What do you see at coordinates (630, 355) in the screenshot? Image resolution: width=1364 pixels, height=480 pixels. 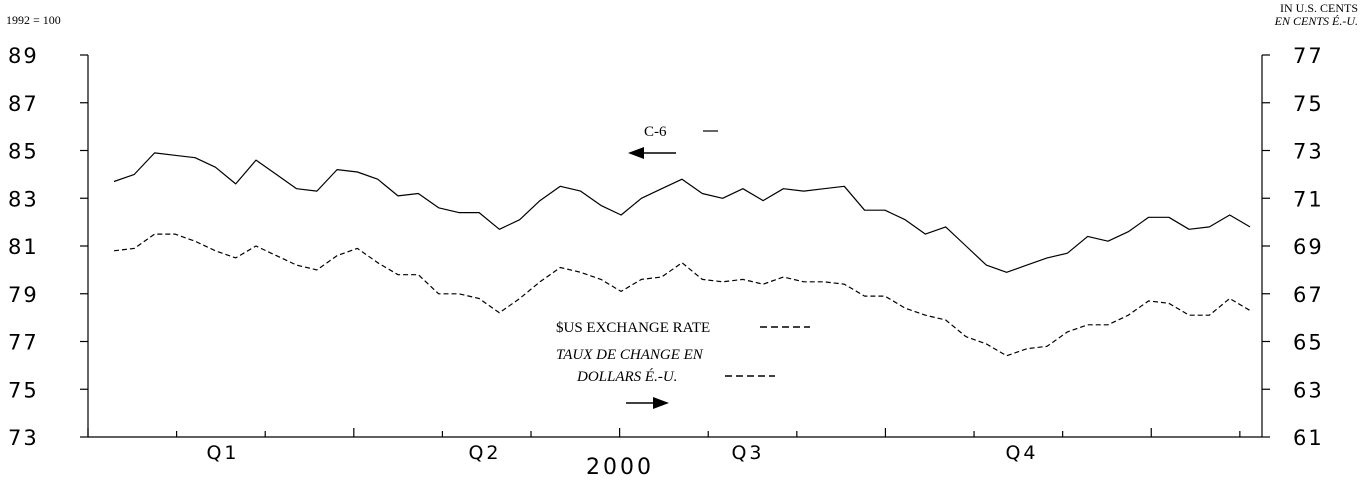 I see `us-exchange-label-fr-1: TAUX DE CHANGE EN` at bounding box center [630, 355].